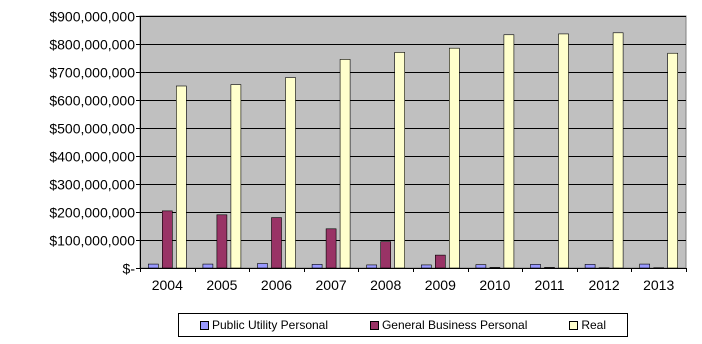  Describe the element at coordinates (181, 177) in the screenshot. I see `bar-real-2004` at that location.